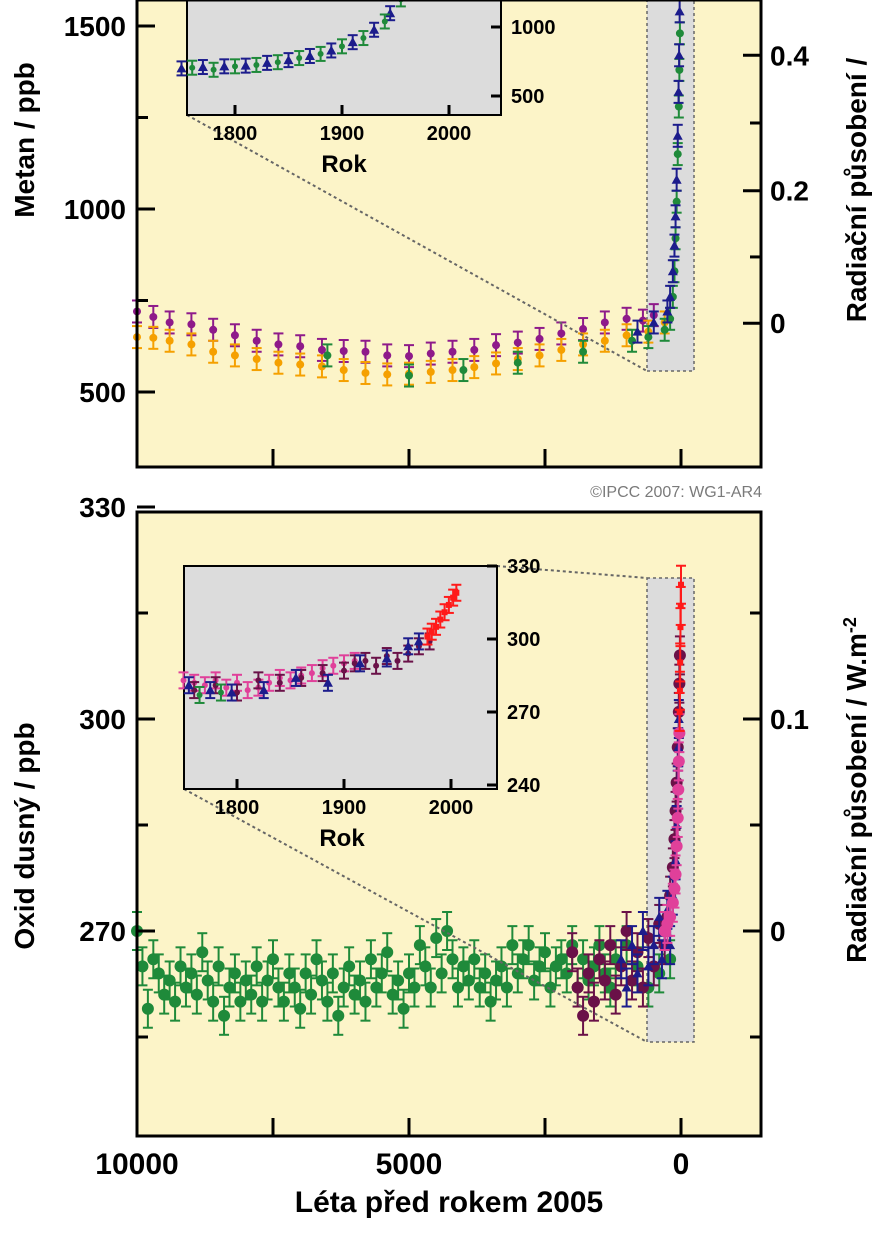  What do you see at coordinates (676, 492) in the screenshot?
I see `copyright-notice: ©IPCC 2007: WG1-AR4` at bounding box center [676, 492].